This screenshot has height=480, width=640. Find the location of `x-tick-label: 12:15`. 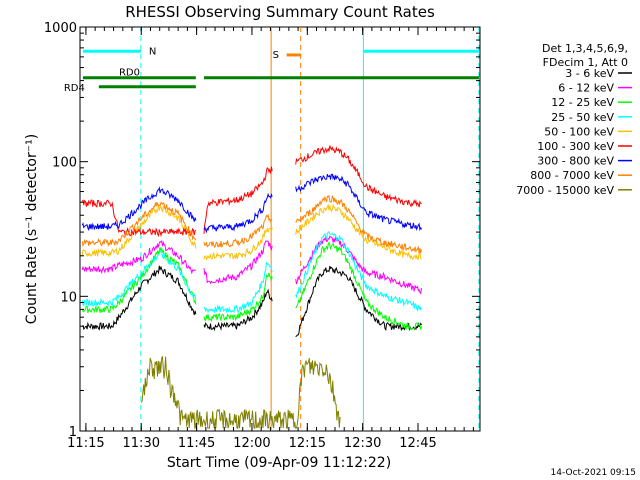

x-tick-label: 12:15 is located at coordinates (307, 443).